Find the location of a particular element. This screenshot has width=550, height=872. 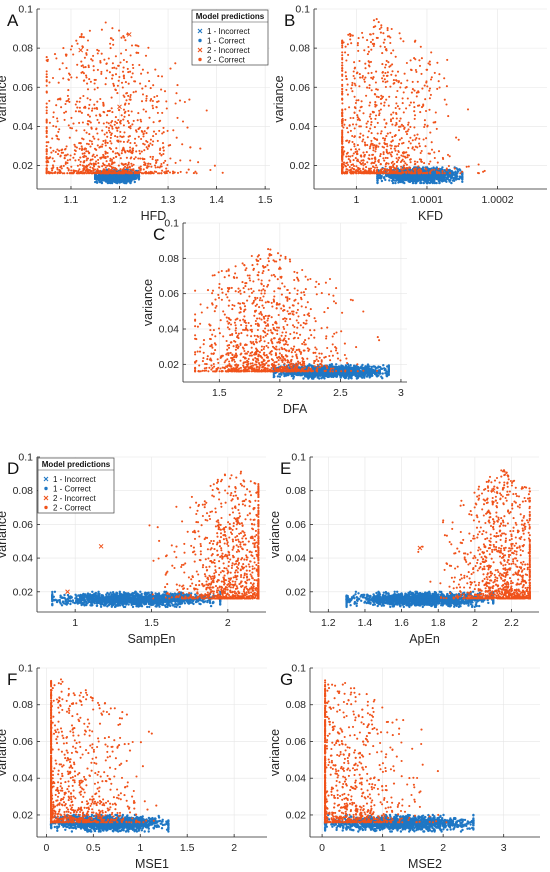

x-axis-label: HFD is located at coordinates (154, 216).